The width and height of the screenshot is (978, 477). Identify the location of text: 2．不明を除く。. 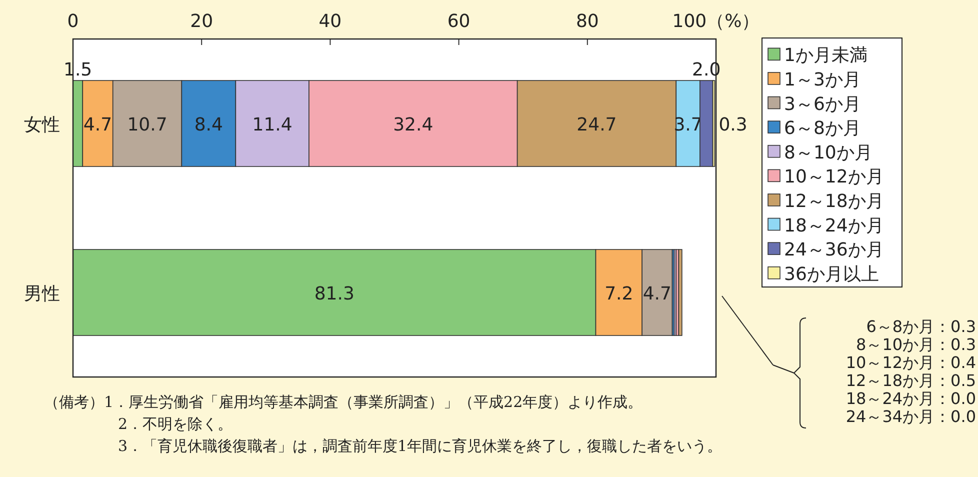
(176, 424).